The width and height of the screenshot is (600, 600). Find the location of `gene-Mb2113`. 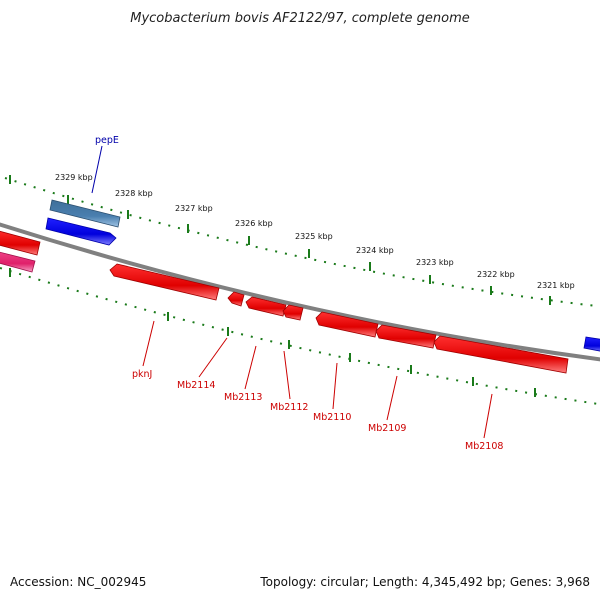

gene-Mb2113 is located at coordinates (266, 306).